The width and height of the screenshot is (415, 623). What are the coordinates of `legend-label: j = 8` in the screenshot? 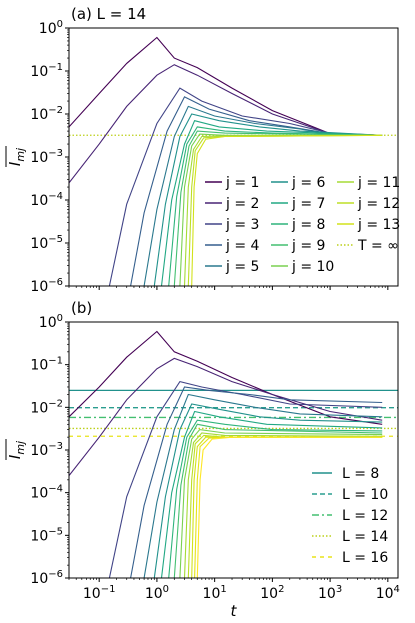 It's located at (308, 225).